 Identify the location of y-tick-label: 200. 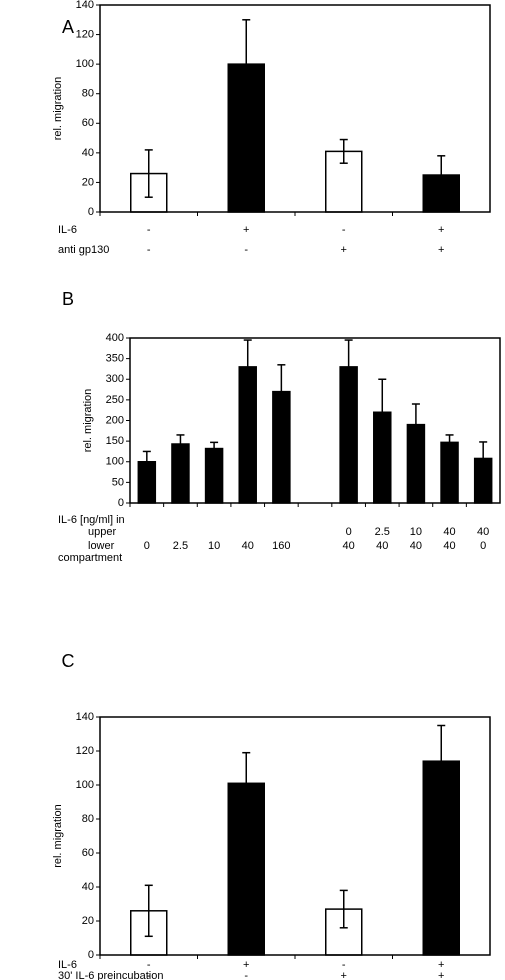
(115, 420).